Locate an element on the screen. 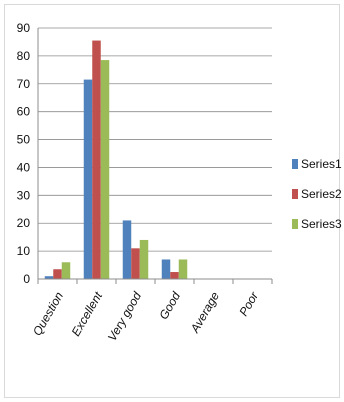  y-tick-label: 40 is located at coordinates (24, 167).